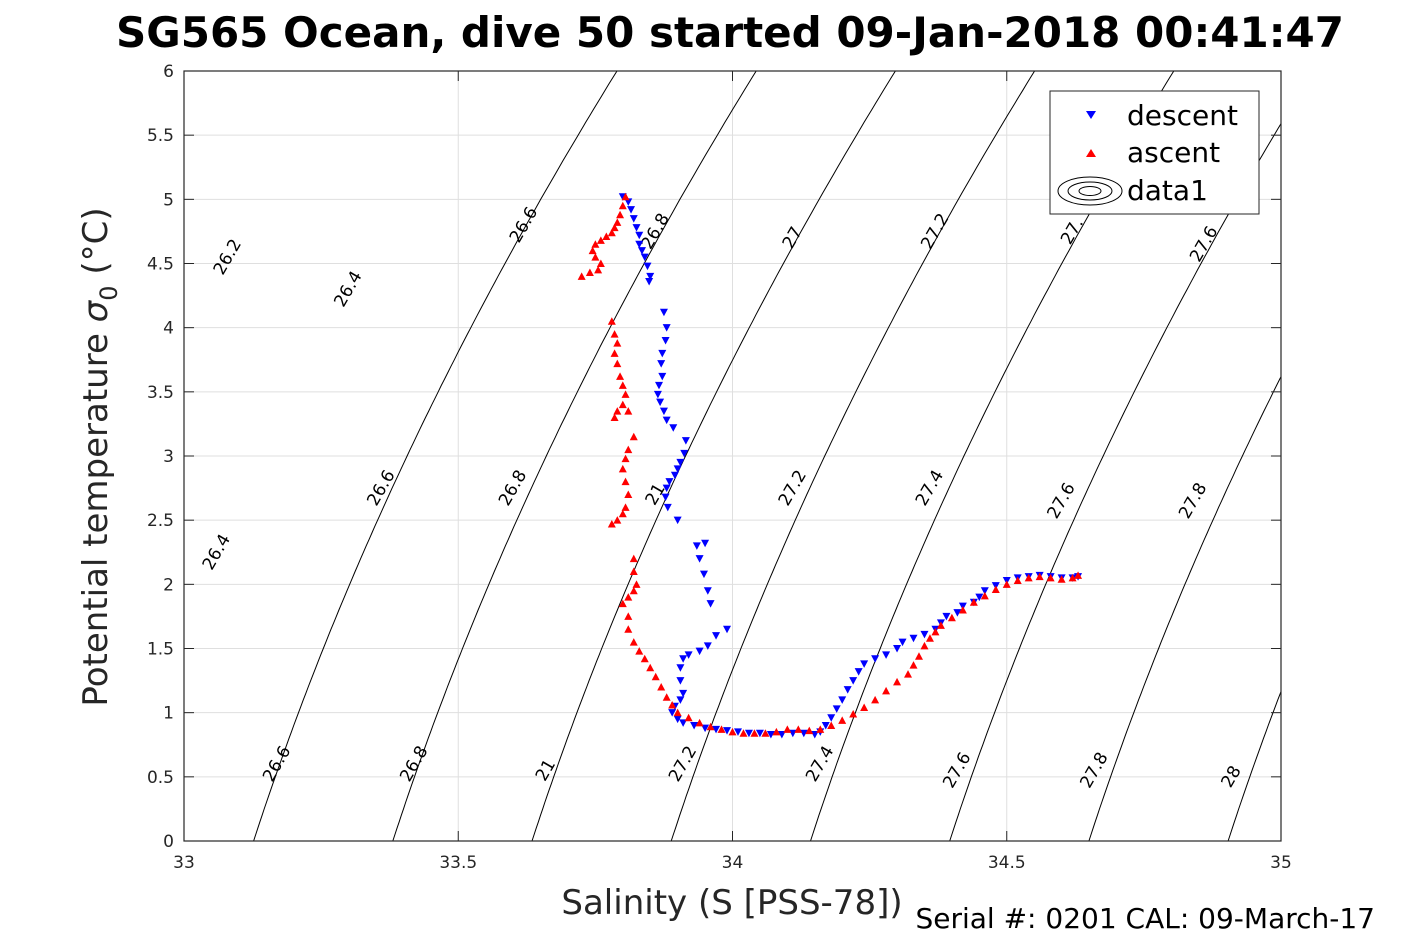 This screenshot has width=1417, height=945. What do you see at coordinates (458, 863) in the screenshot?
I see `x-tick-label: 33.5` at bounding box center [458, 863].